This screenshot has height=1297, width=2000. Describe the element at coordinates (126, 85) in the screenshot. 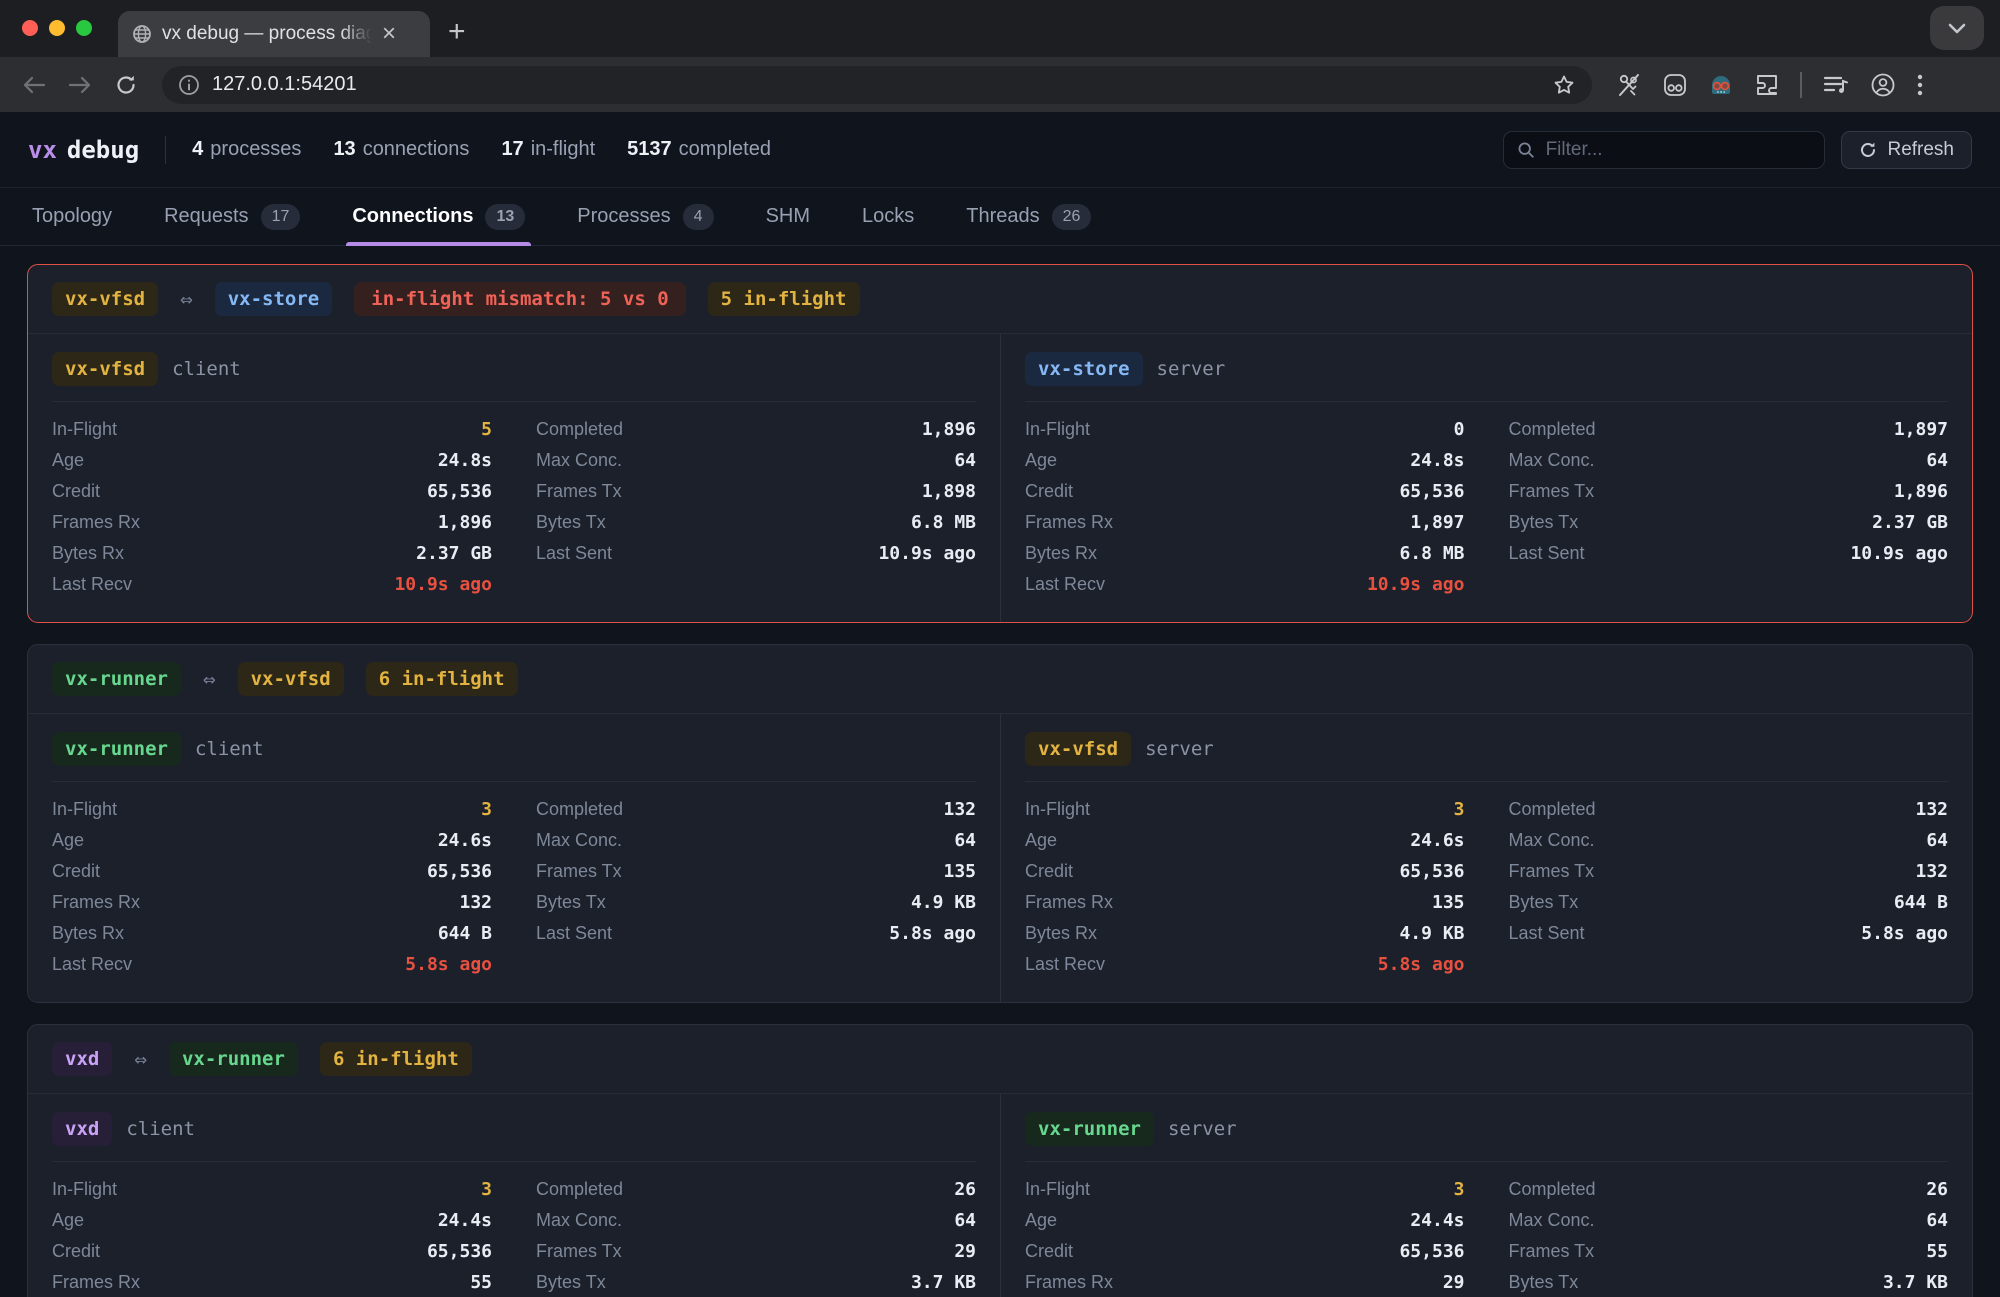

I see `reload-button` at that location.